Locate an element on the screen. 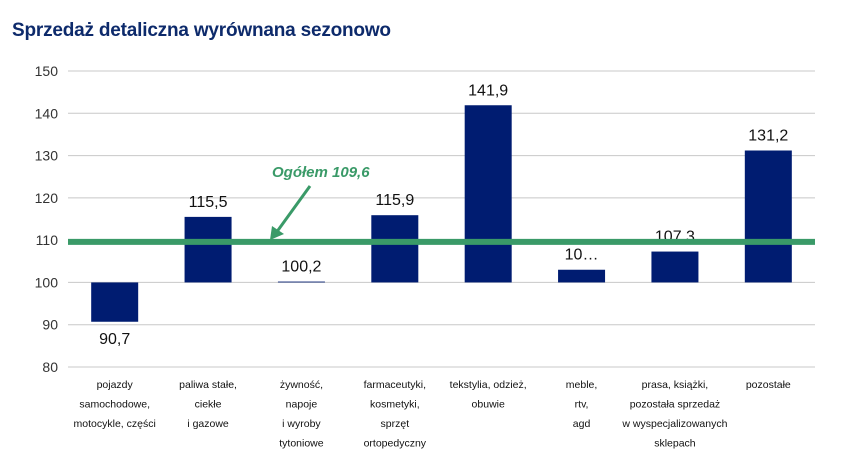  x-tick-label: i gazowe is located at coordinates (208, 424).